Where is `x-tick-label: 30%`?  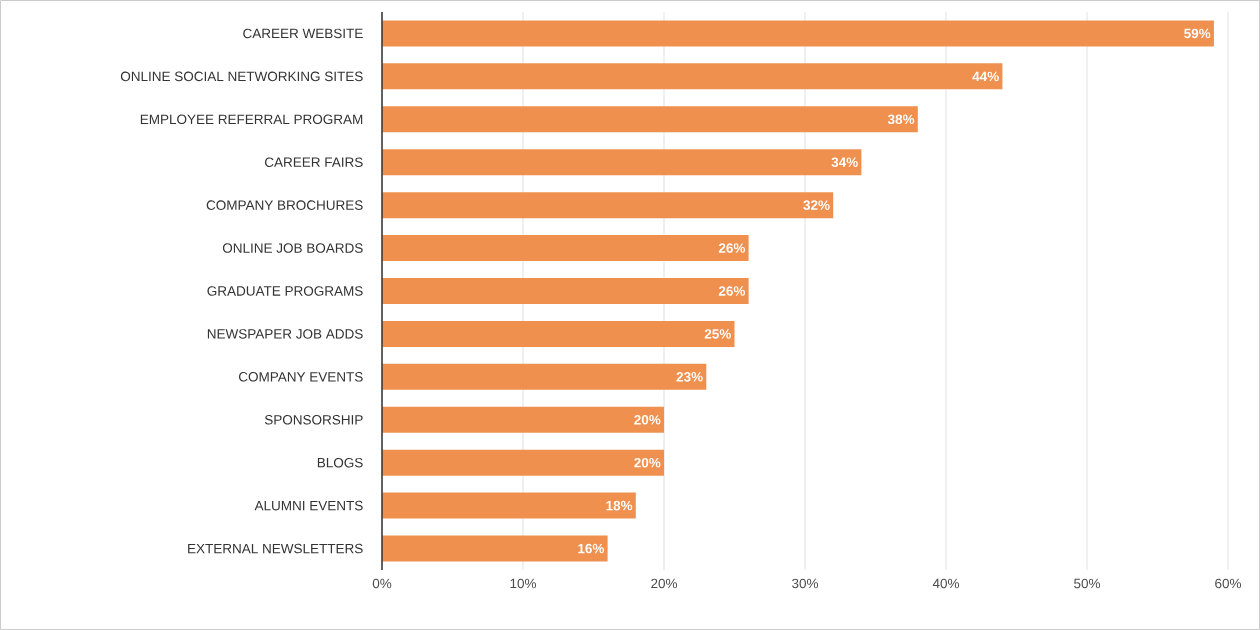 x-tick-label: 30% is located at coordinates (805, 583).